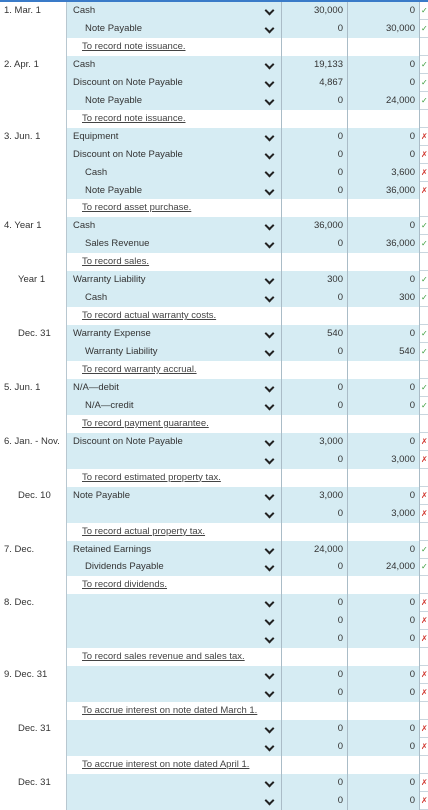 The height and width of the screenshot is (810, 428). What do you see at coordinates (315, 549) in the screenshot?
I see `debit-input: 24,000` at bounding box center [315, 549].